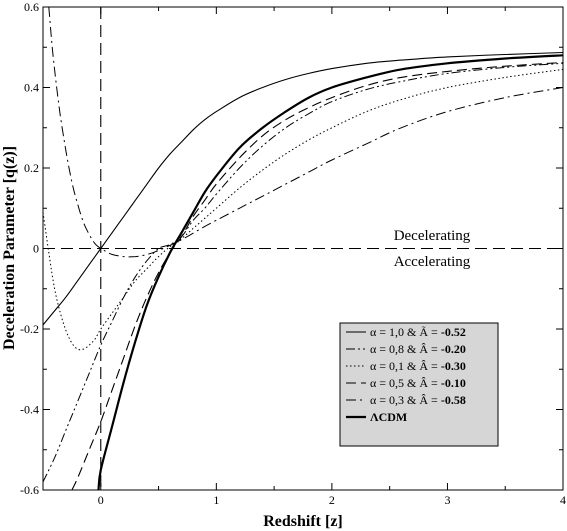 The height and width of the screenshot is (531, 567). I want to click on legend-label-3: α = 0,1 & Â = -0.30, so click(418, 366).